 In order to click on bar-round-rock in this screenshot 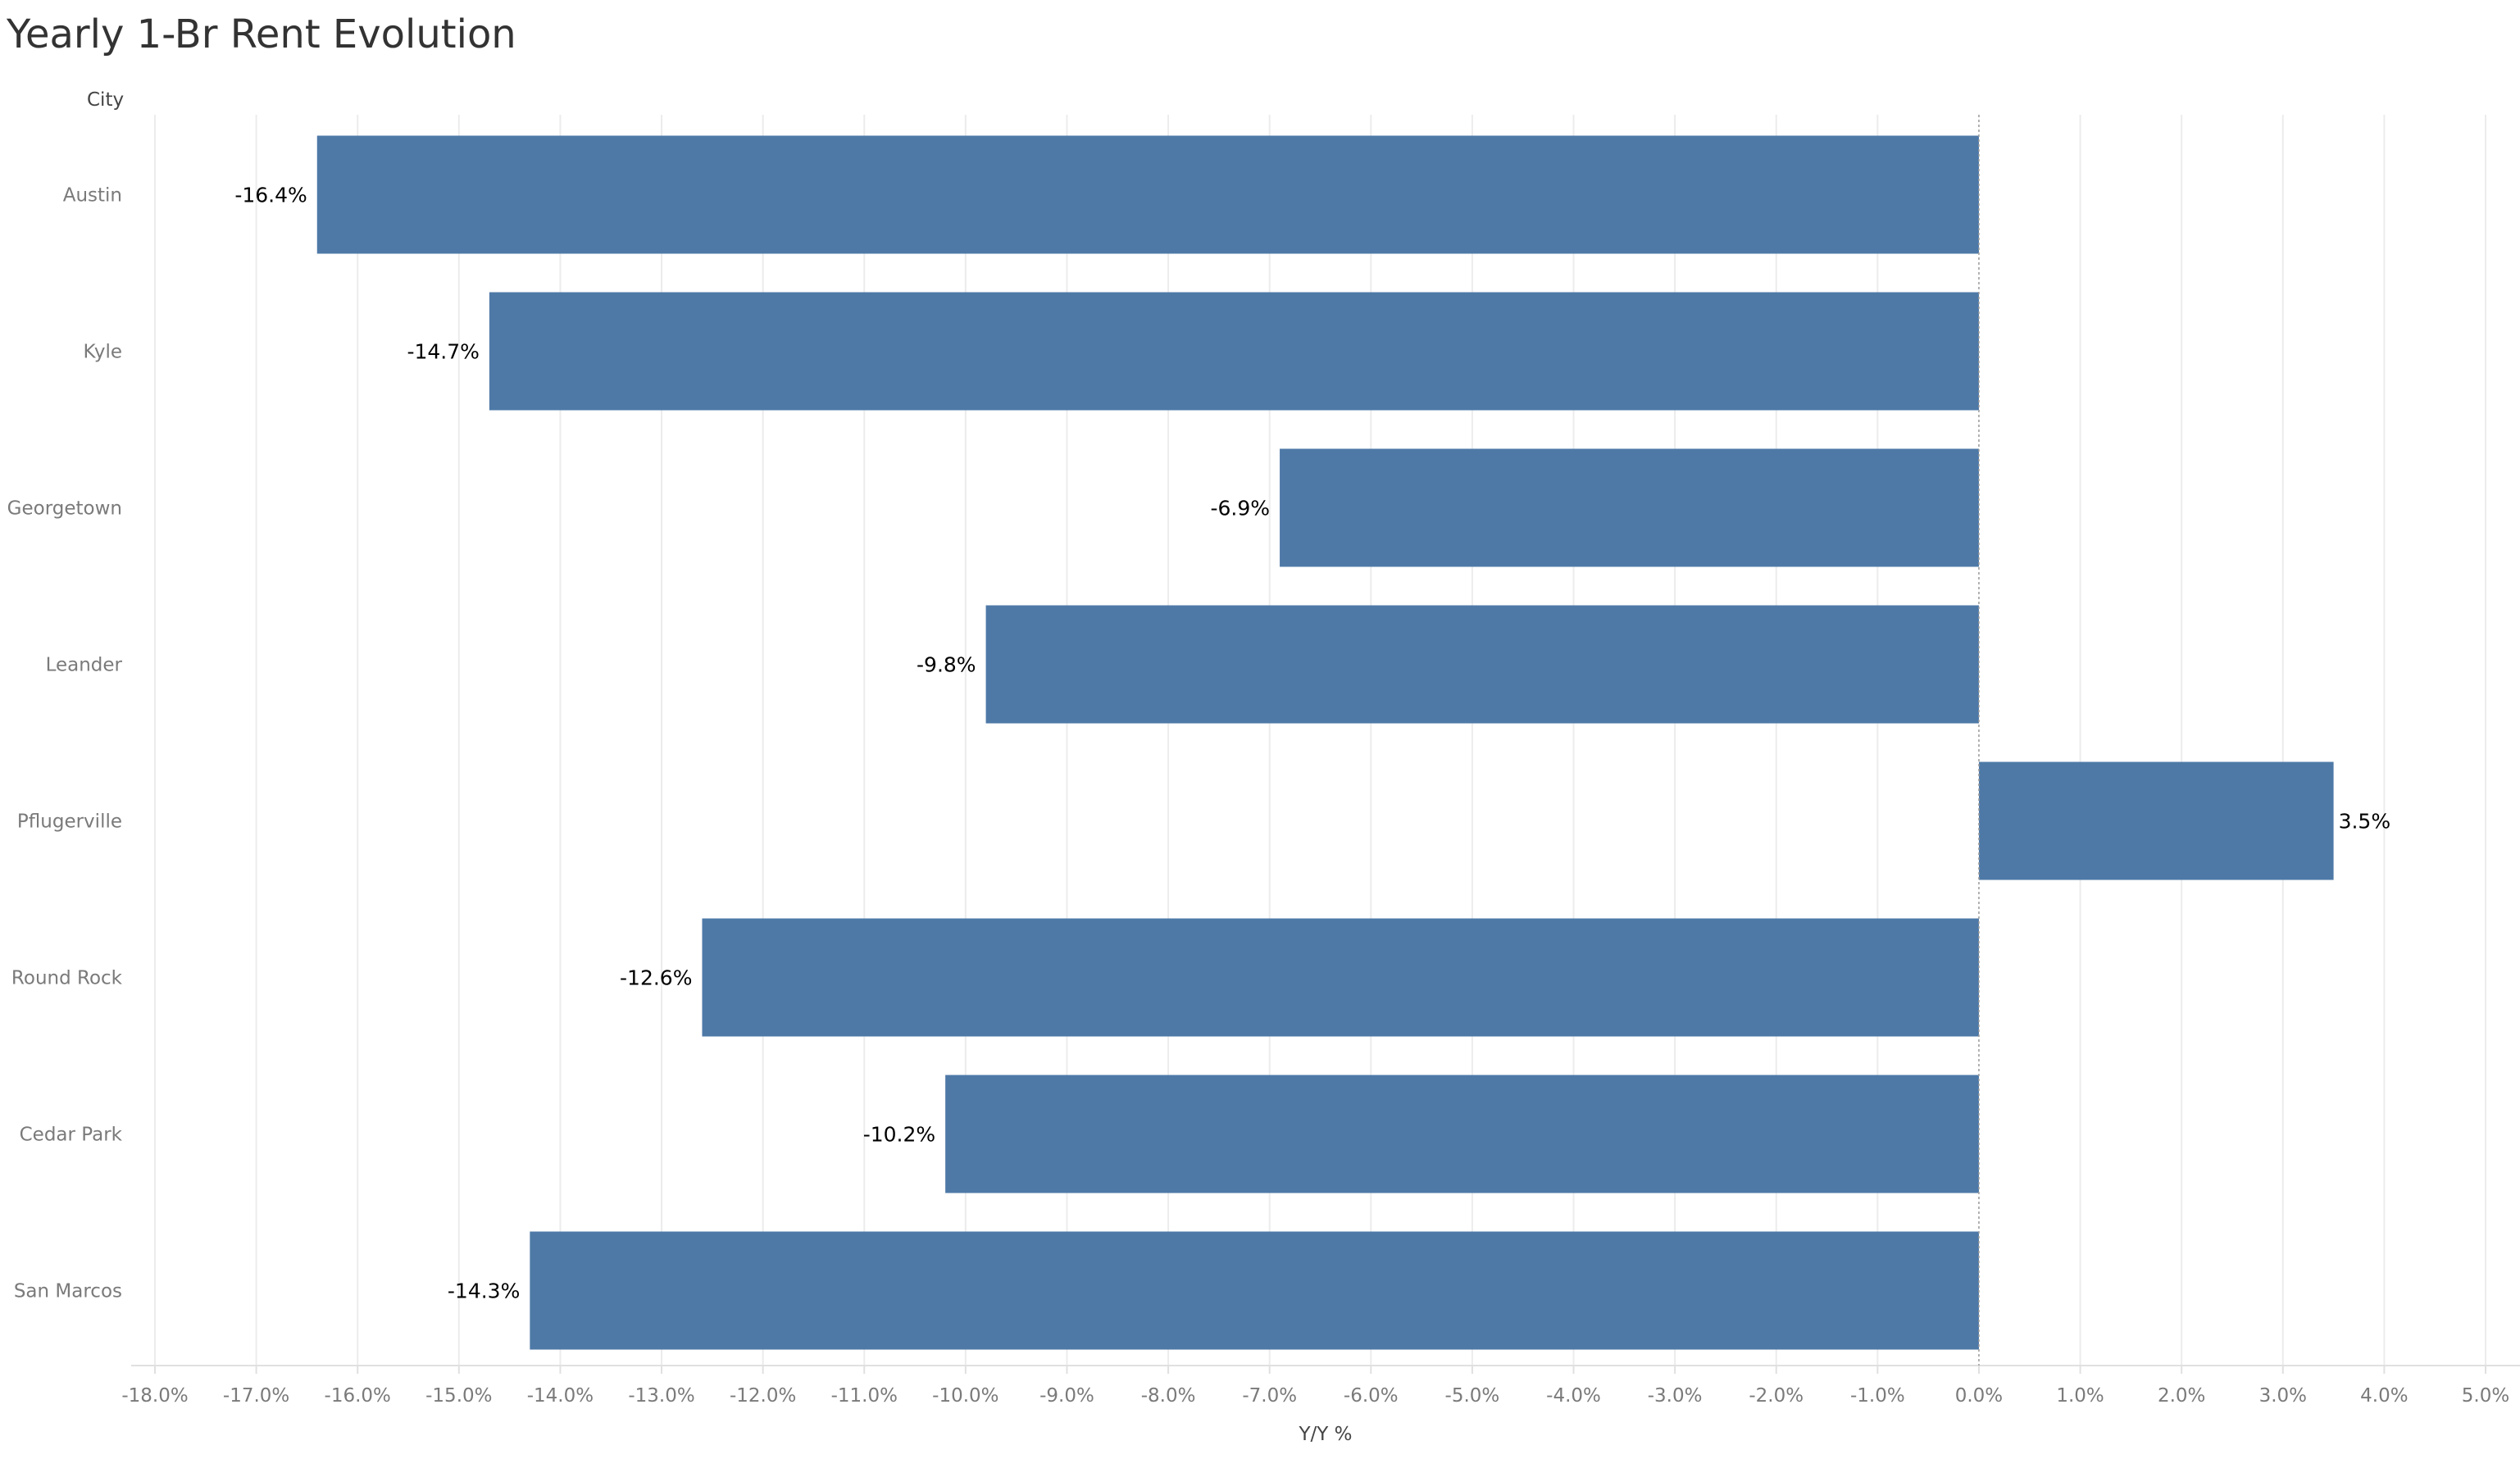, I will do `click(1340, 978)`.